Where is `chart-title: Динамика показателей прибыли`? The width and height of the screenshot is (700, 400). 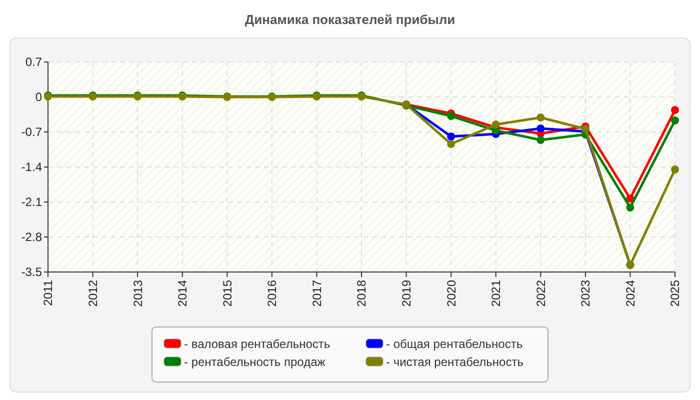 chart-title: Динамика показателей прибыли is located at coordinates (350, 19).